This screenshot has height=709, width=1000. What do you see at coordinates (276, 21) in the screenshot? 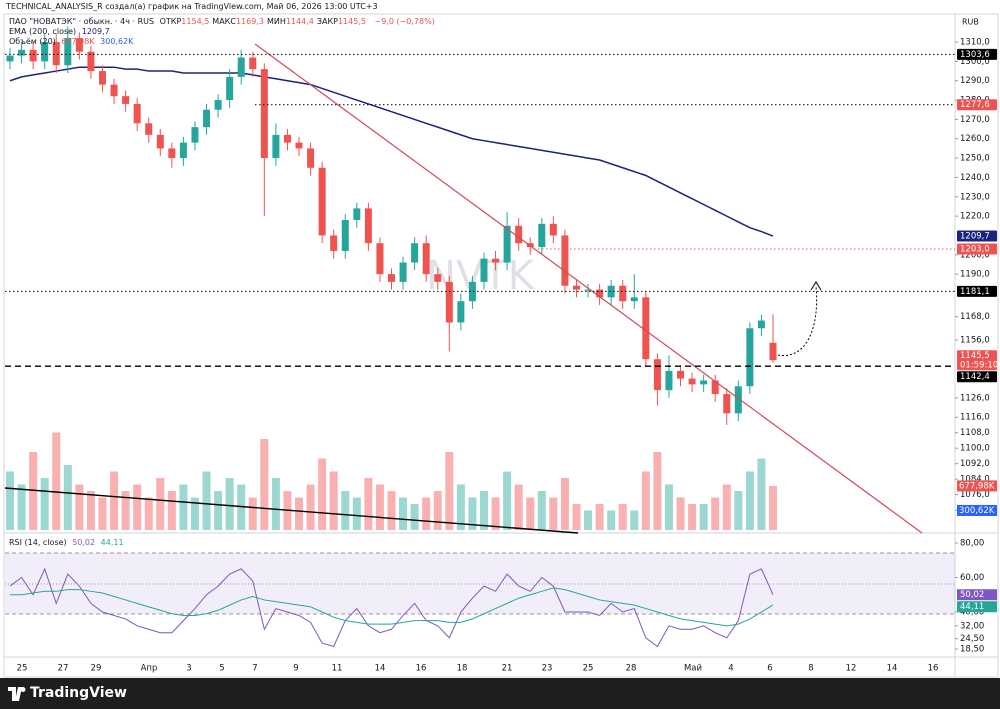
I see `ohlc-name: МИН` at bounding box center [276, 21].